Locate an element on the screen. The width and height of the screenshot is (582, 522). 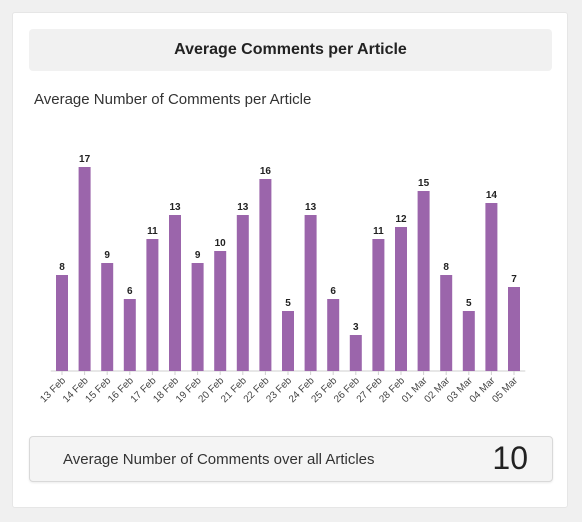
data-label: 15 is located at coordinates (424, 183).